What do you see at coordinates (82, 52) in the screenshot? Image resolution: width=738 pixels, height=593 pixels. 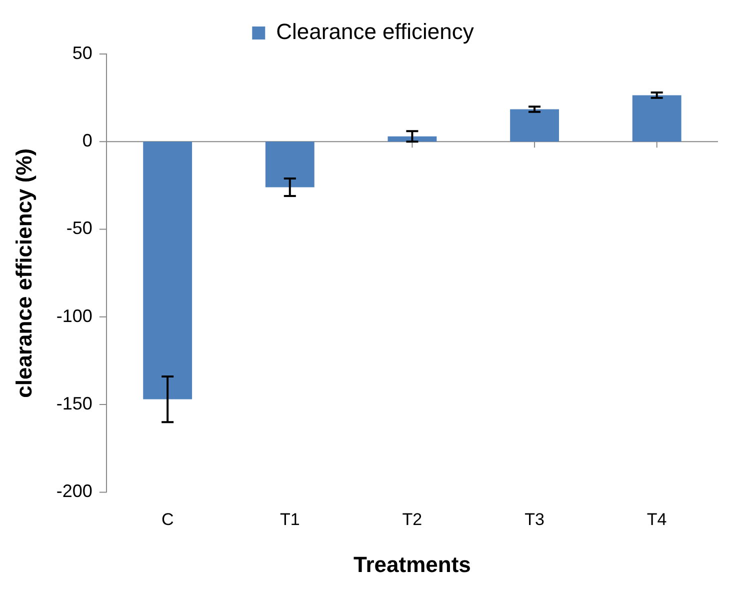 I see `y-tick-label: 50` at bounding box center [82, 52].